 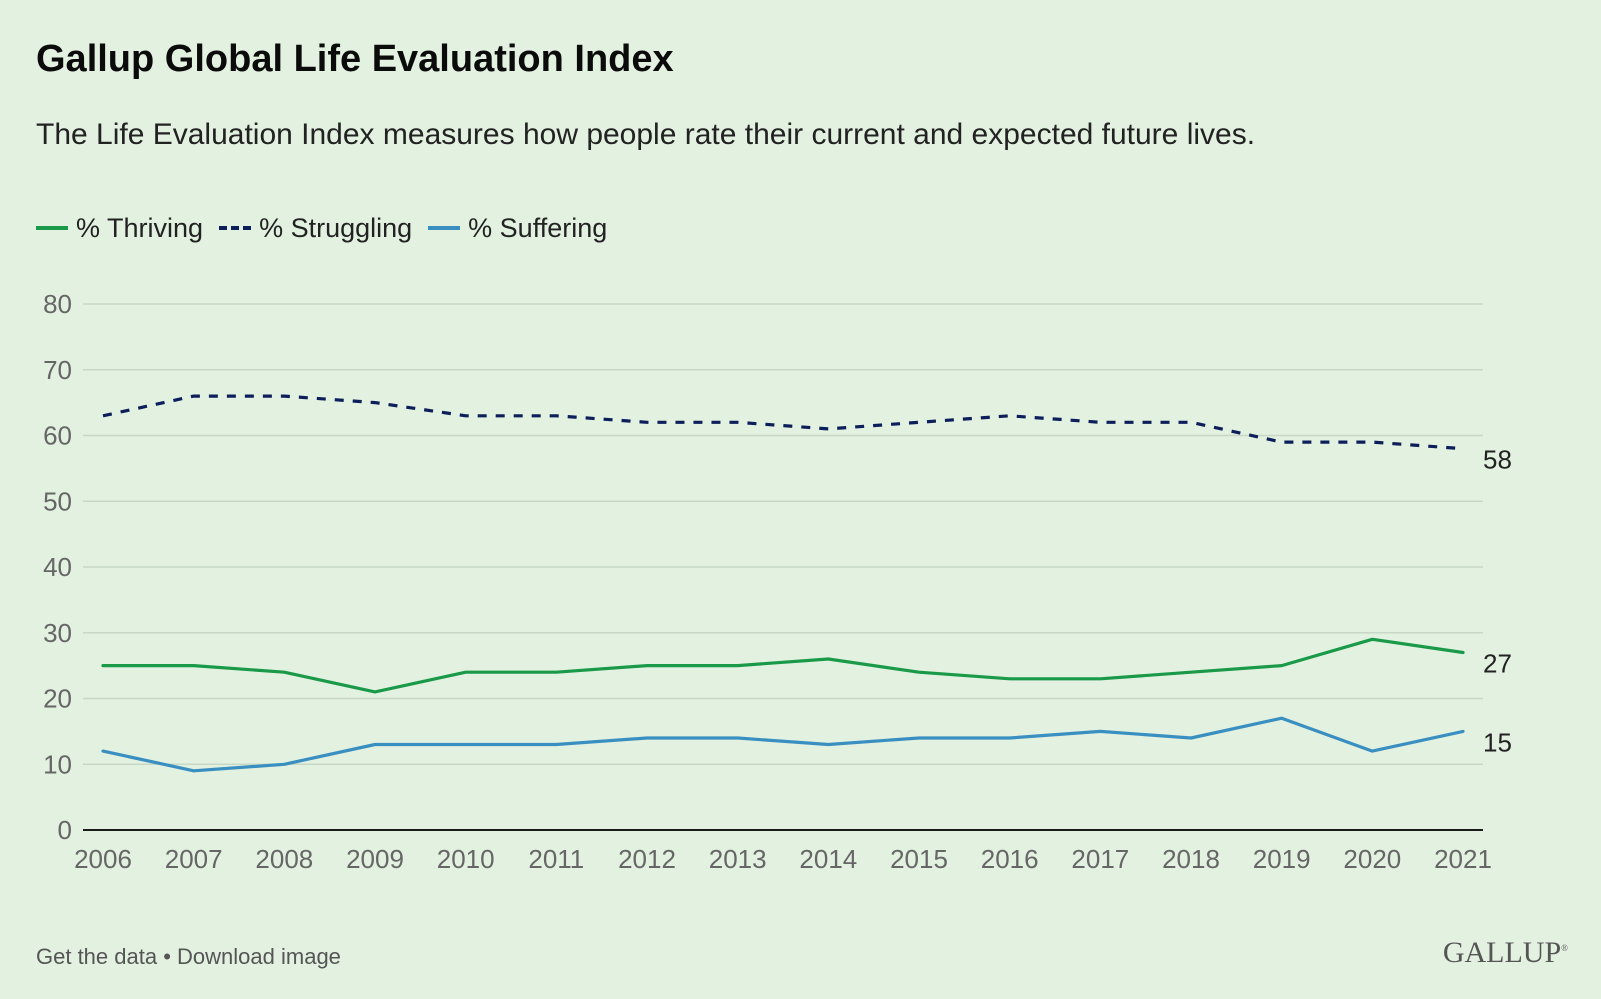 What do you see at coordinates (919, 859) in the screenshot?
I see `x-tick-label: 2015` at bounding box center [919, 859].